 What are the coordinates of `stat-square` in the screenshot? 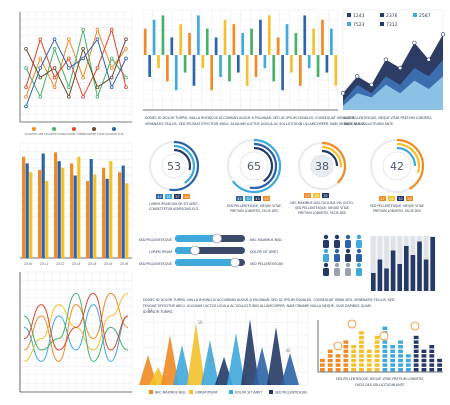 It's located at (382, 15).